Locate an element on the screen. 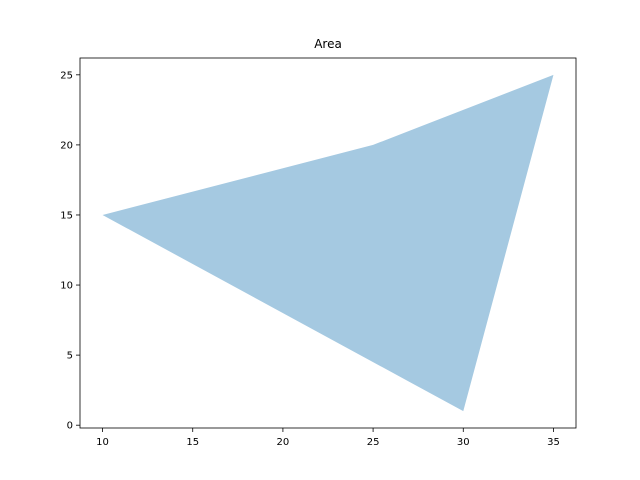 This screenshot has height=480, width=640. y-tick-label-3: 15 is located at coordinates (66, 215).